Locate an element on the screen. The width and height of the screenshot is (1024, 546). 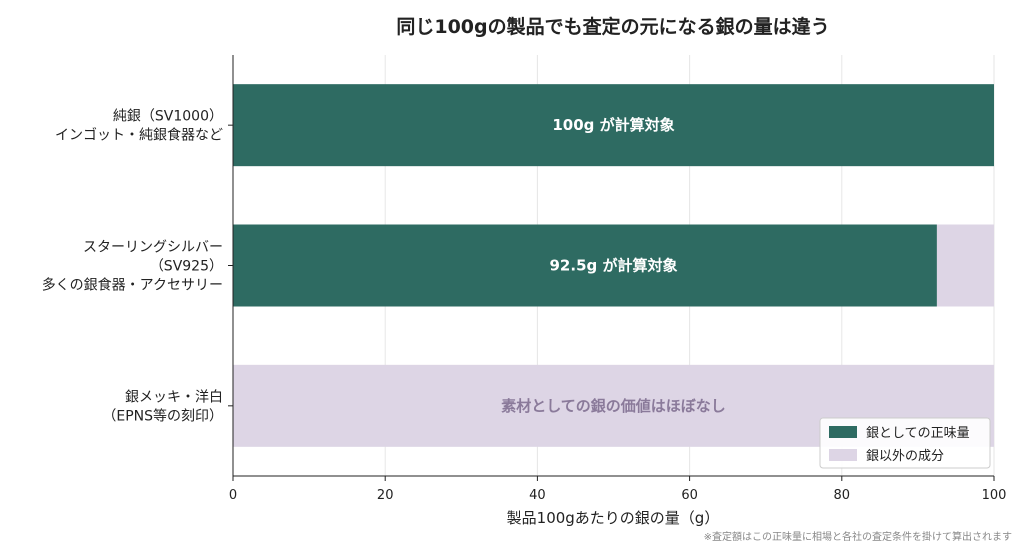
legend: 銀としての正味量 銀以外の成分 is located at coordinates (905, 443).